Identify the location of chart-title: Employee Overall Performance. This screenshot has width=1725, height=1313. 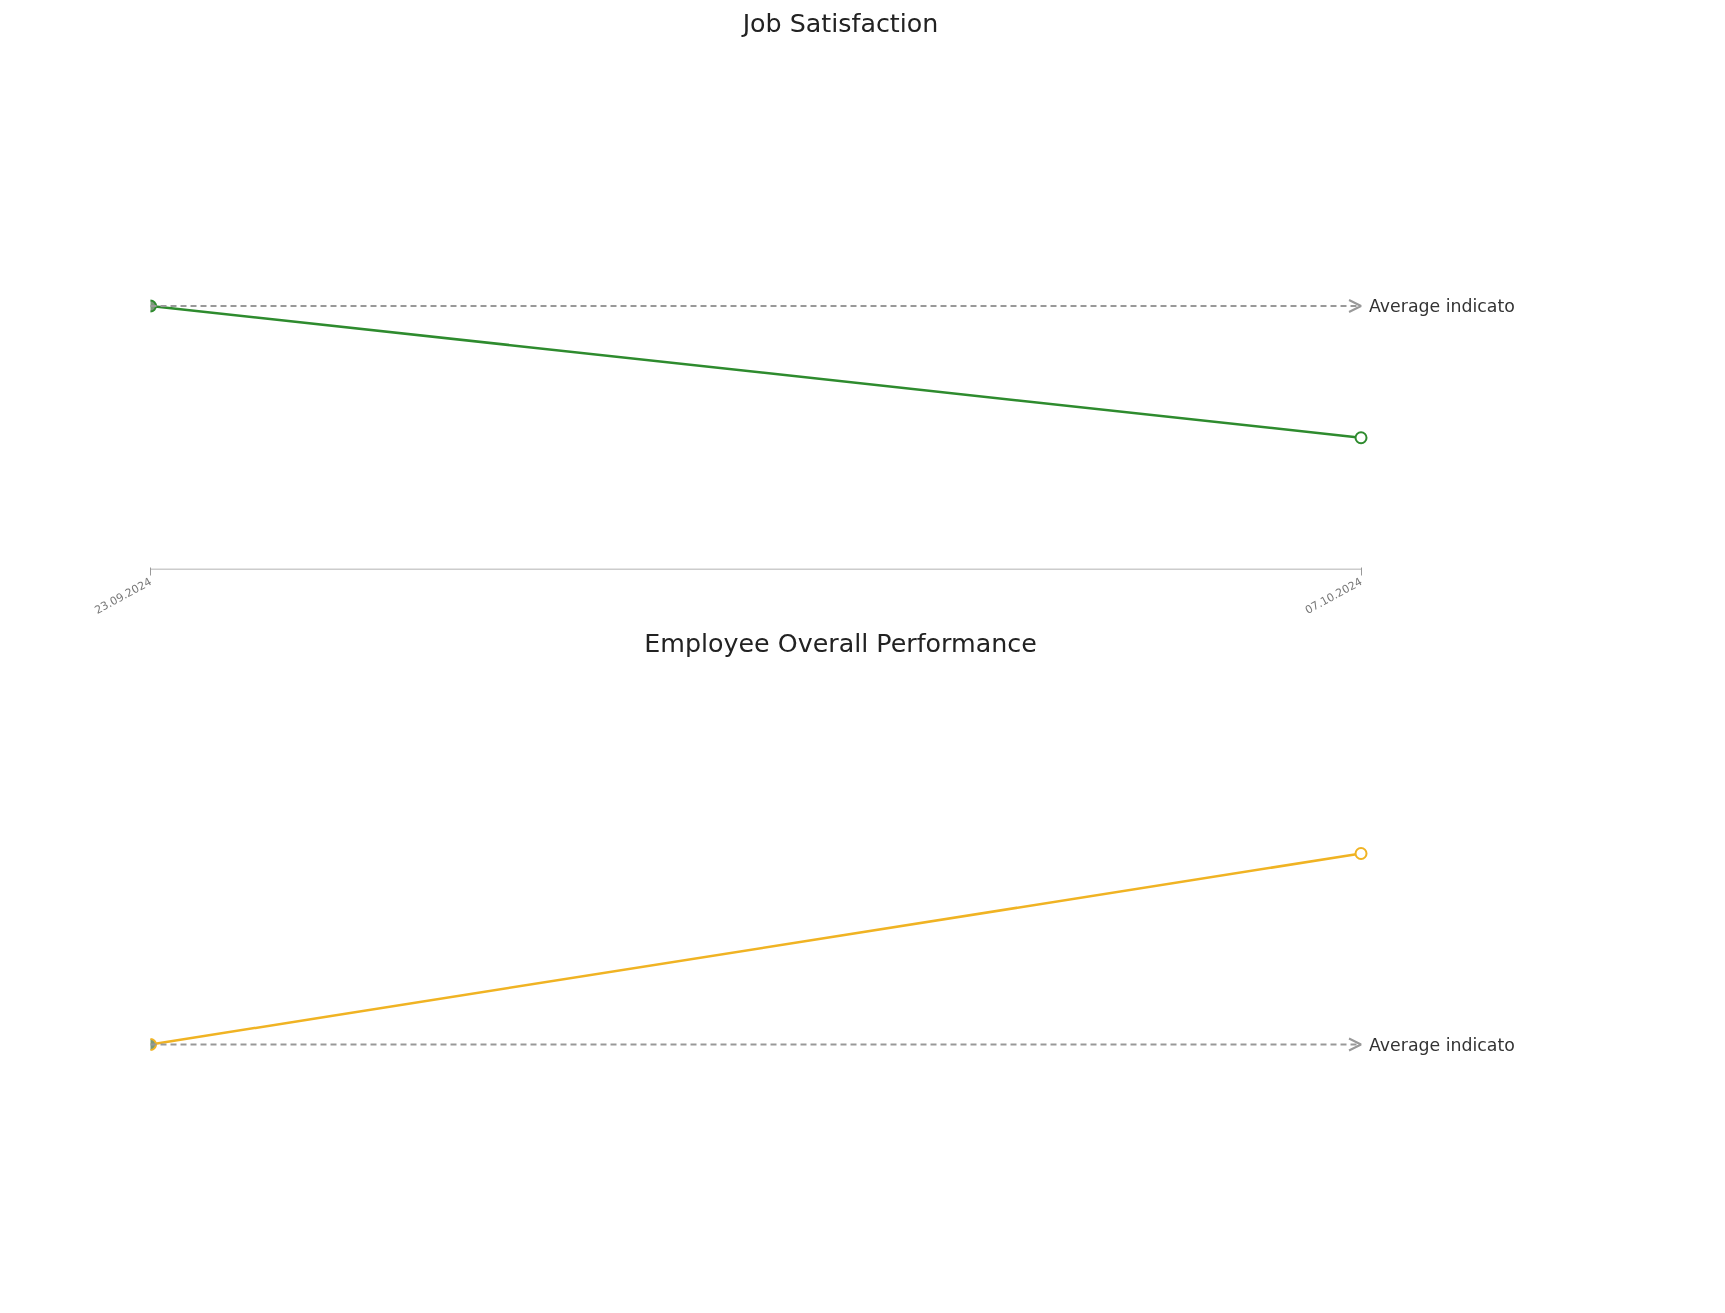
(840, 642).